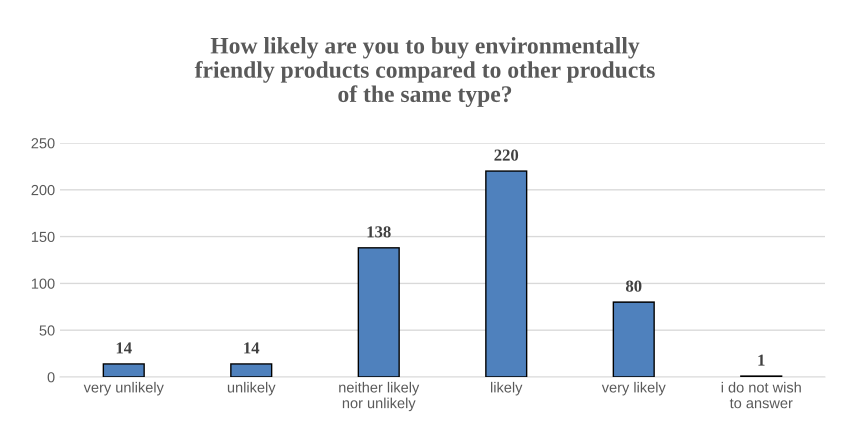 The height and width of the screenshot is (448, 850). I want to click on x-tick-label: neither likely nor unlikely, so click(379, 397).